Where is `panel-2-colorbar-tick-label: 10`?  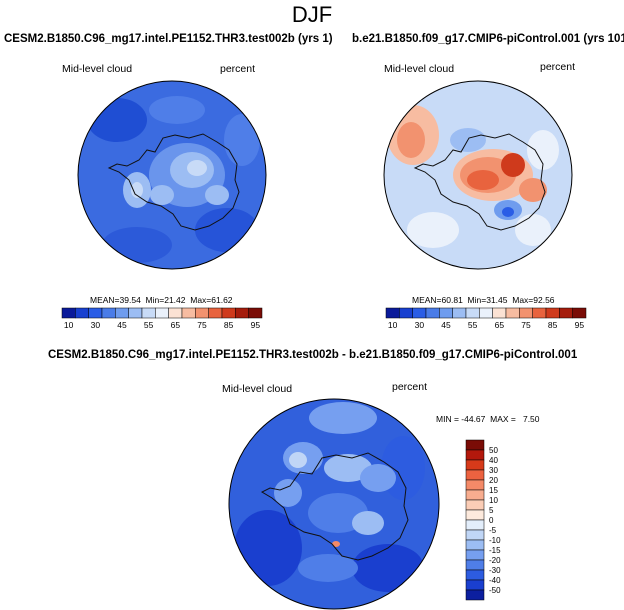 panel-2-colorbar-tick-label: 10 is located at coordinates (393, 325).